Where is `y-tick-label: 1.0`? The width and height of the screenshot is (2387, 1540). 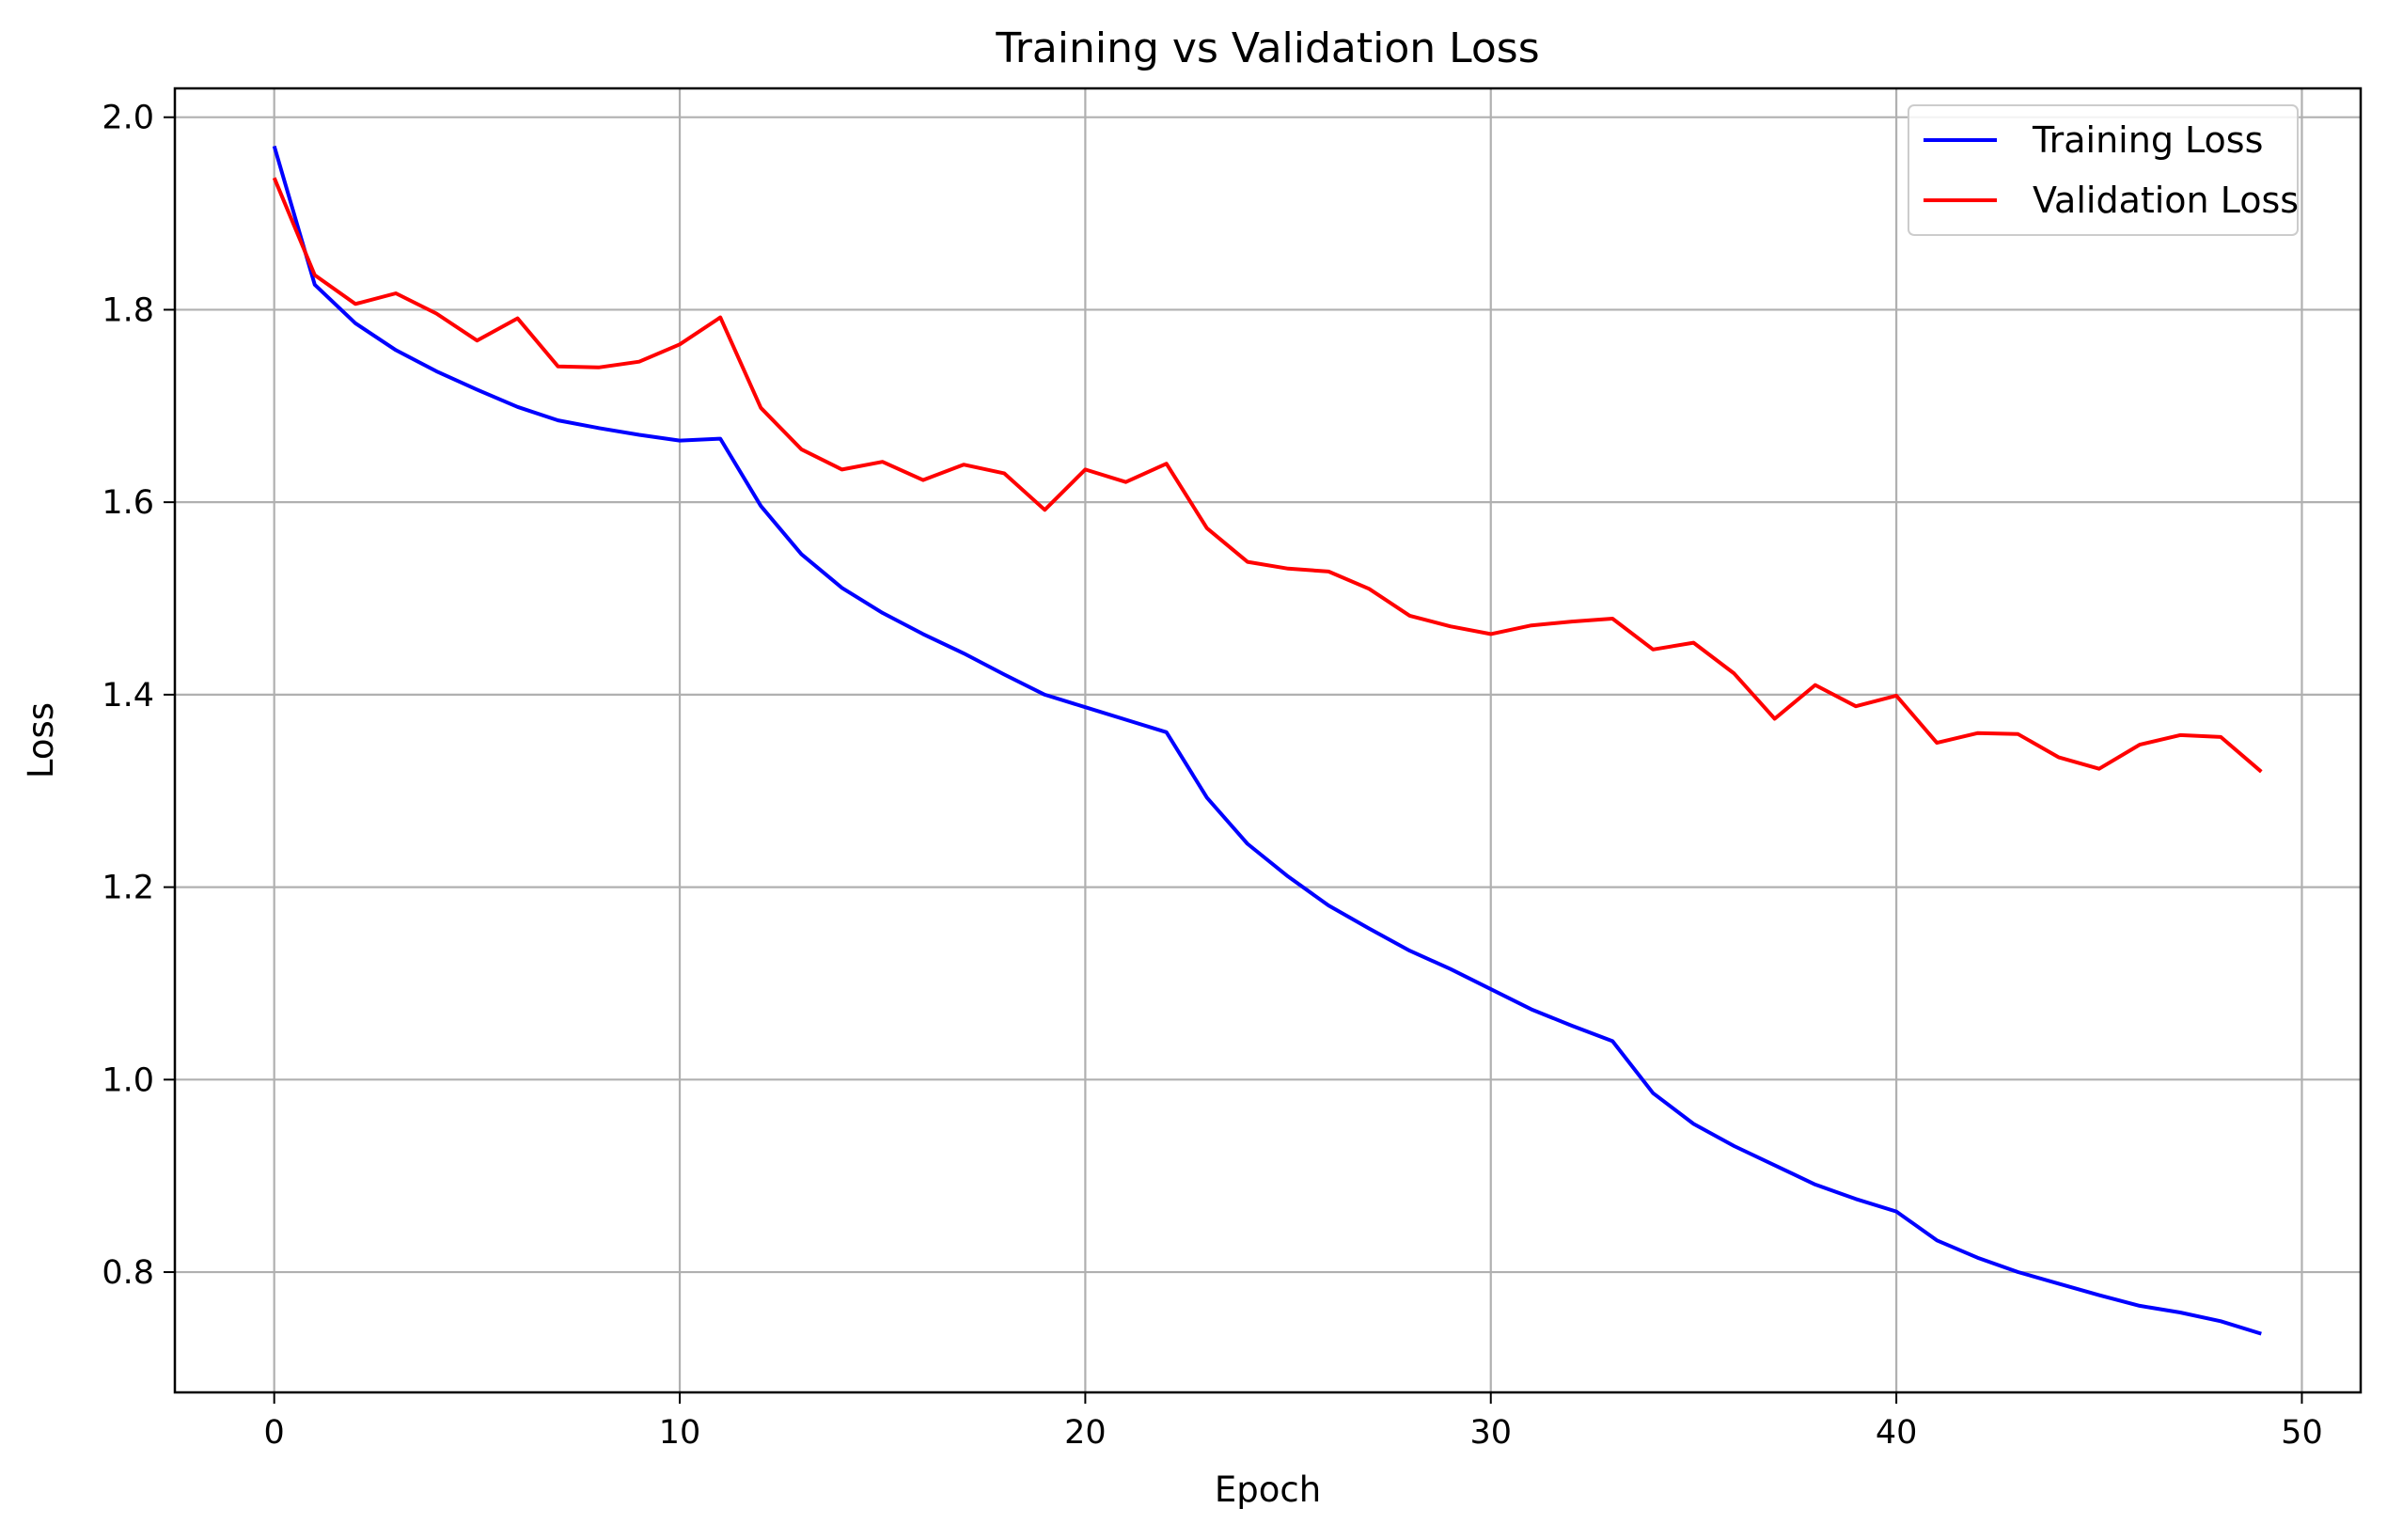 y-tick-label: 1.0 is located at coordinates (128, 1080).